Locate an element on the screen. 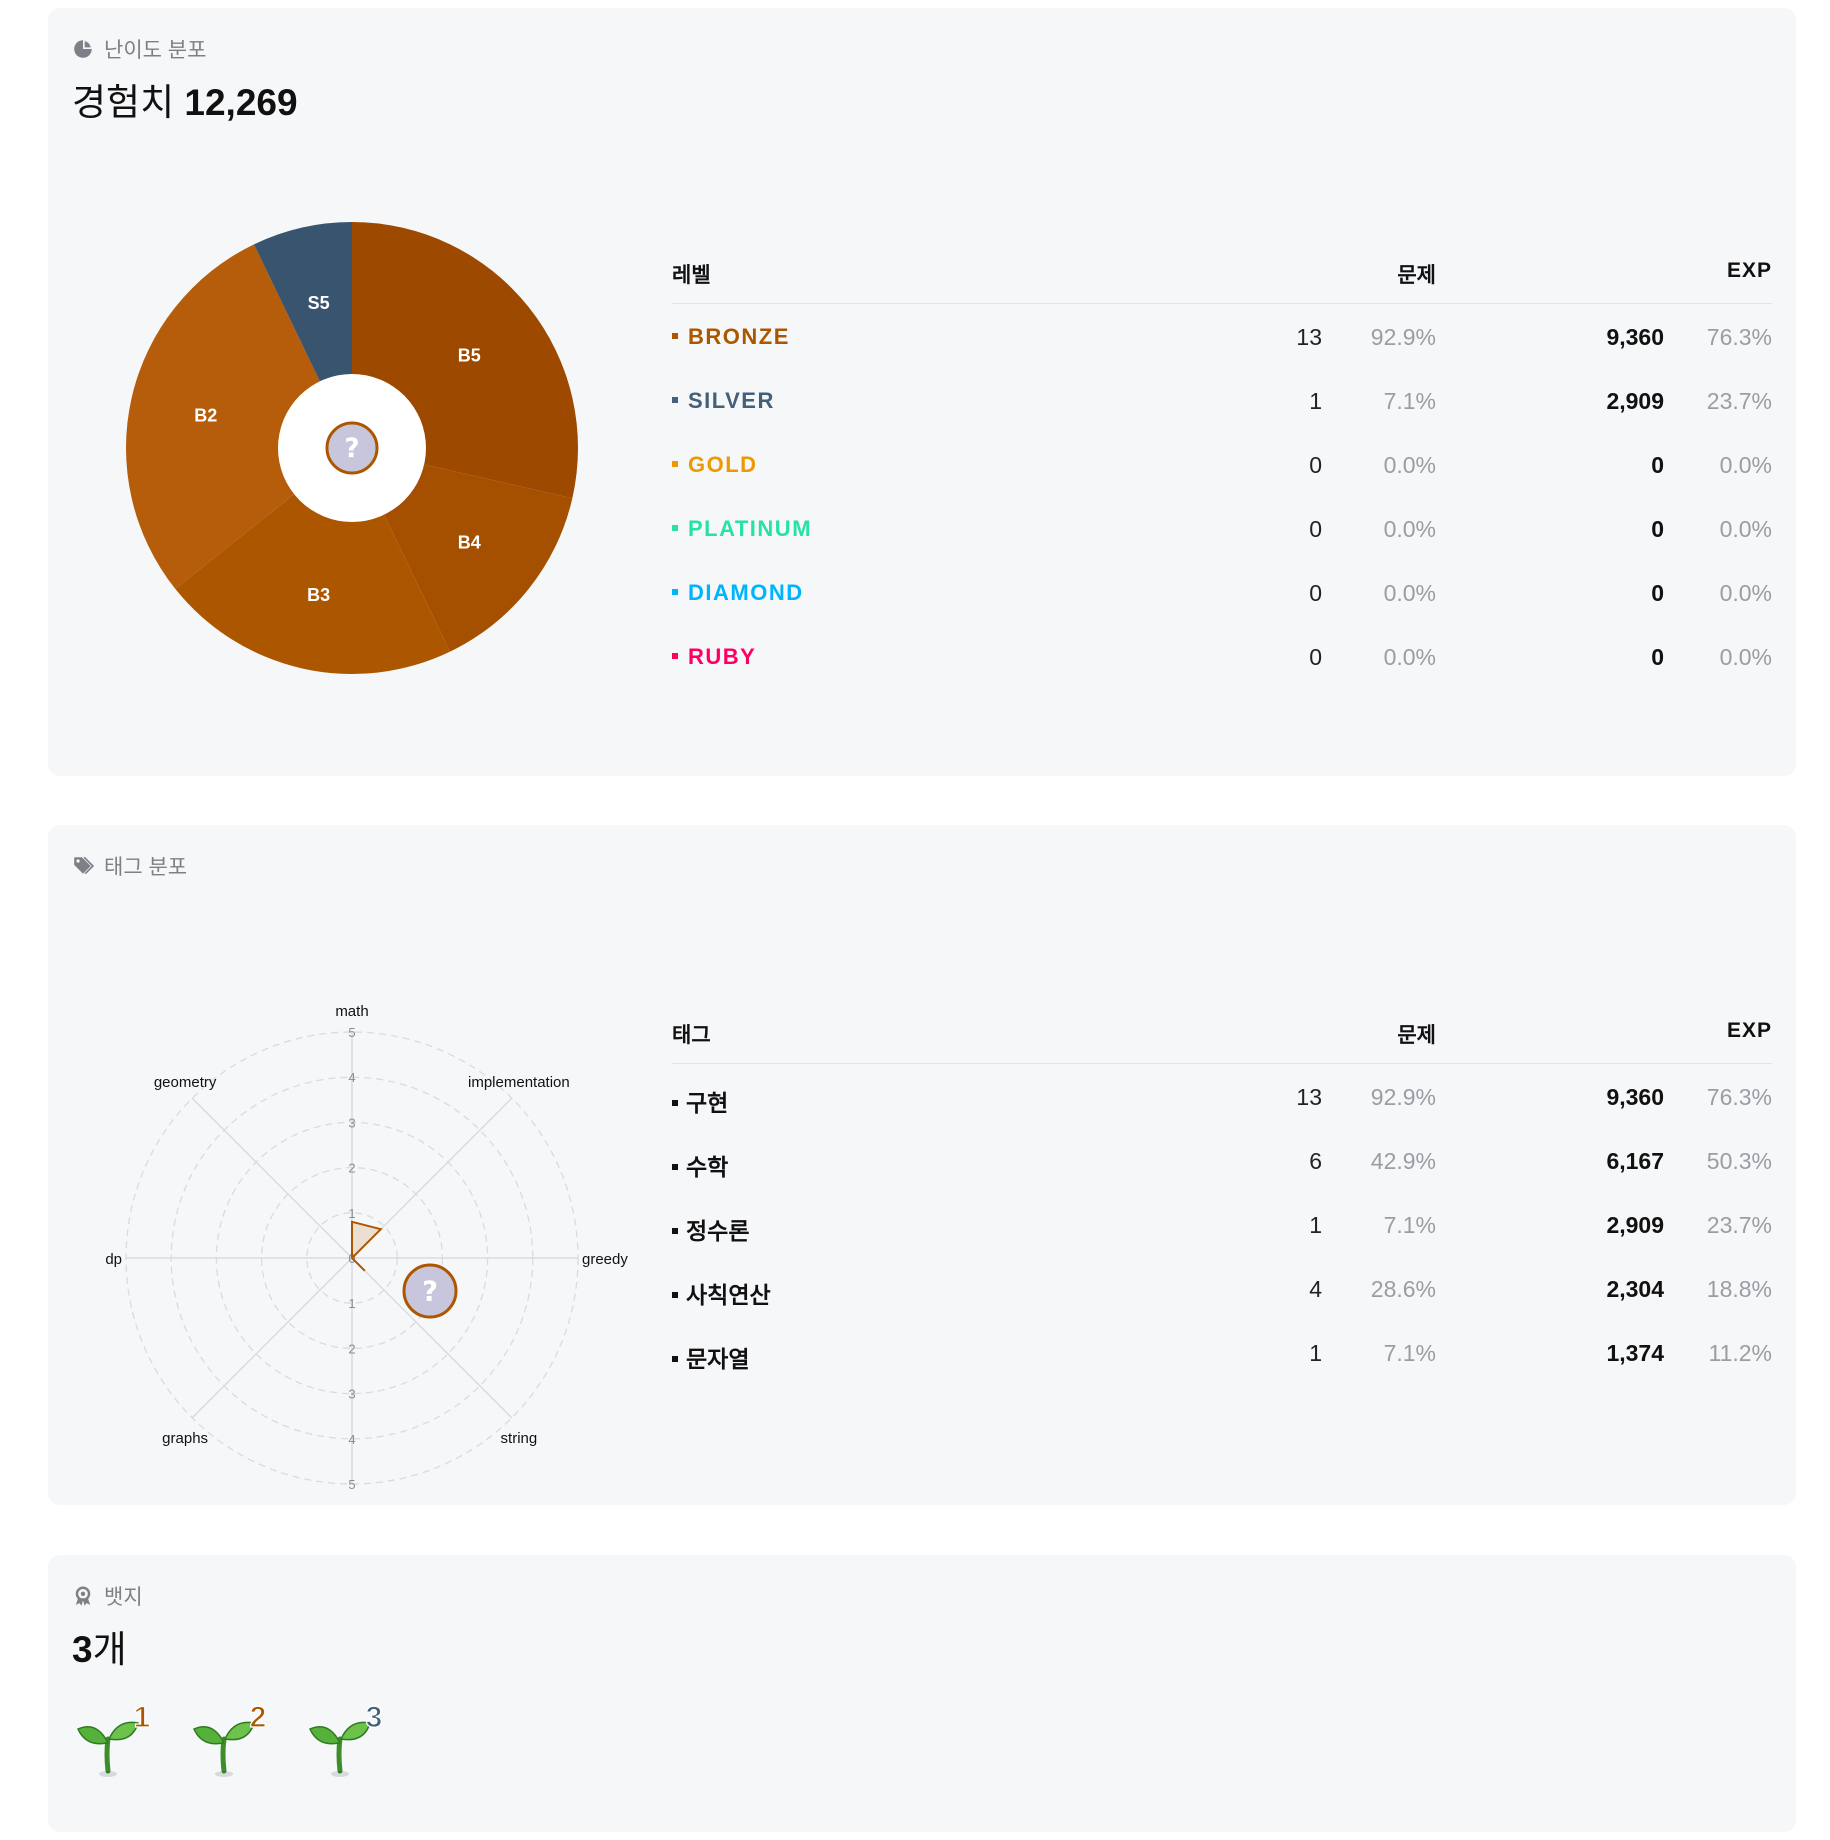 This screenshot has height=1840, width=1830. level-row-bronze: BRONZE 13 92.9% 9,360 76.3% is located at coordinates (1222, 336).